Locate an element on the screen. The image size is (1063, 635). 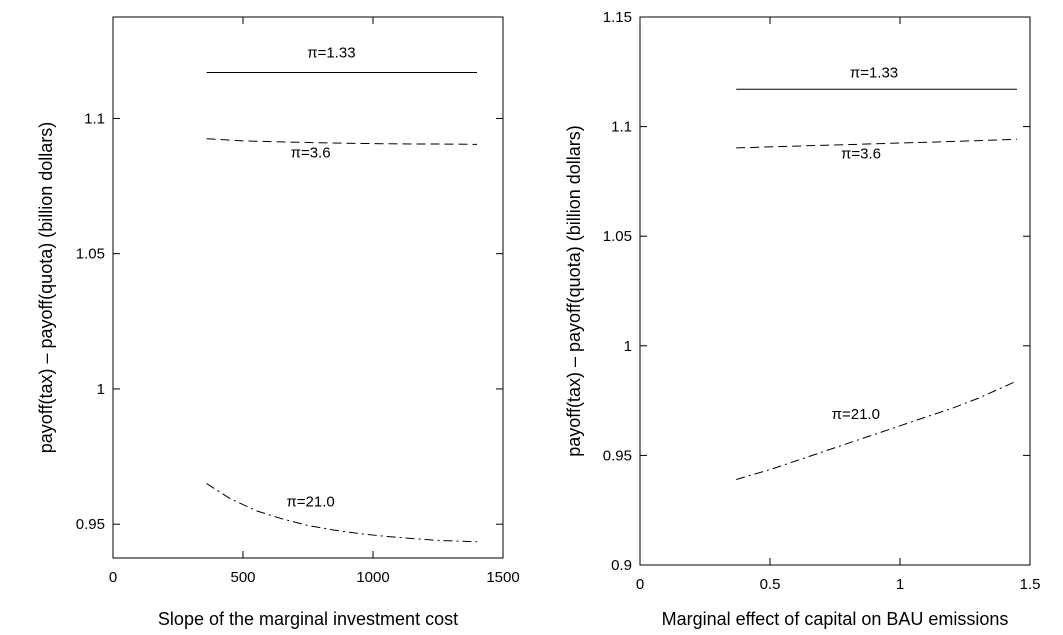
x-tick-label: 0.5 is located at coordinates (770, 584).